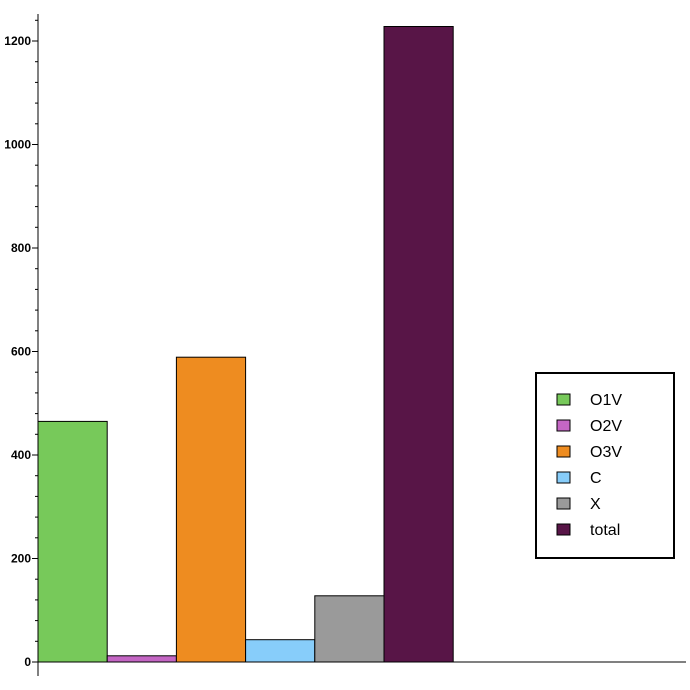  I want to click on legend-label-o1v: O1V, so click(606, 400).